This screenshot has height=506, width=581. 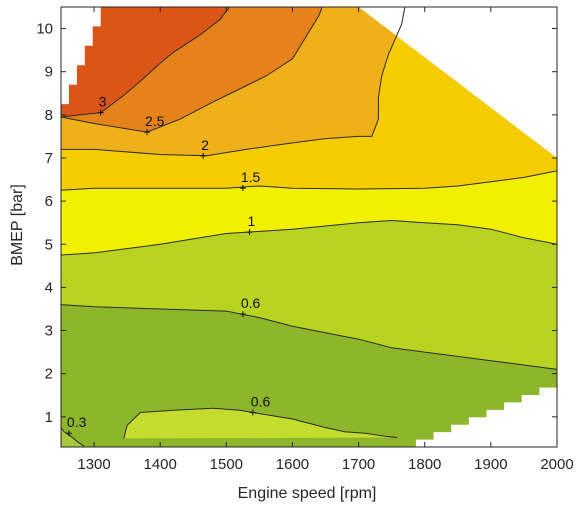 I want to click on contour-line-0.6-2, so click(x=309, y=337).